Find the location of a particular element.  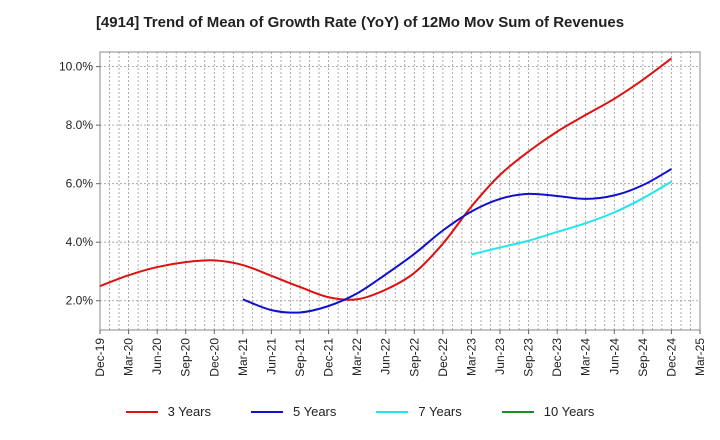

legend-label-5-years: 5 Years is located at coordinates (315, 411).